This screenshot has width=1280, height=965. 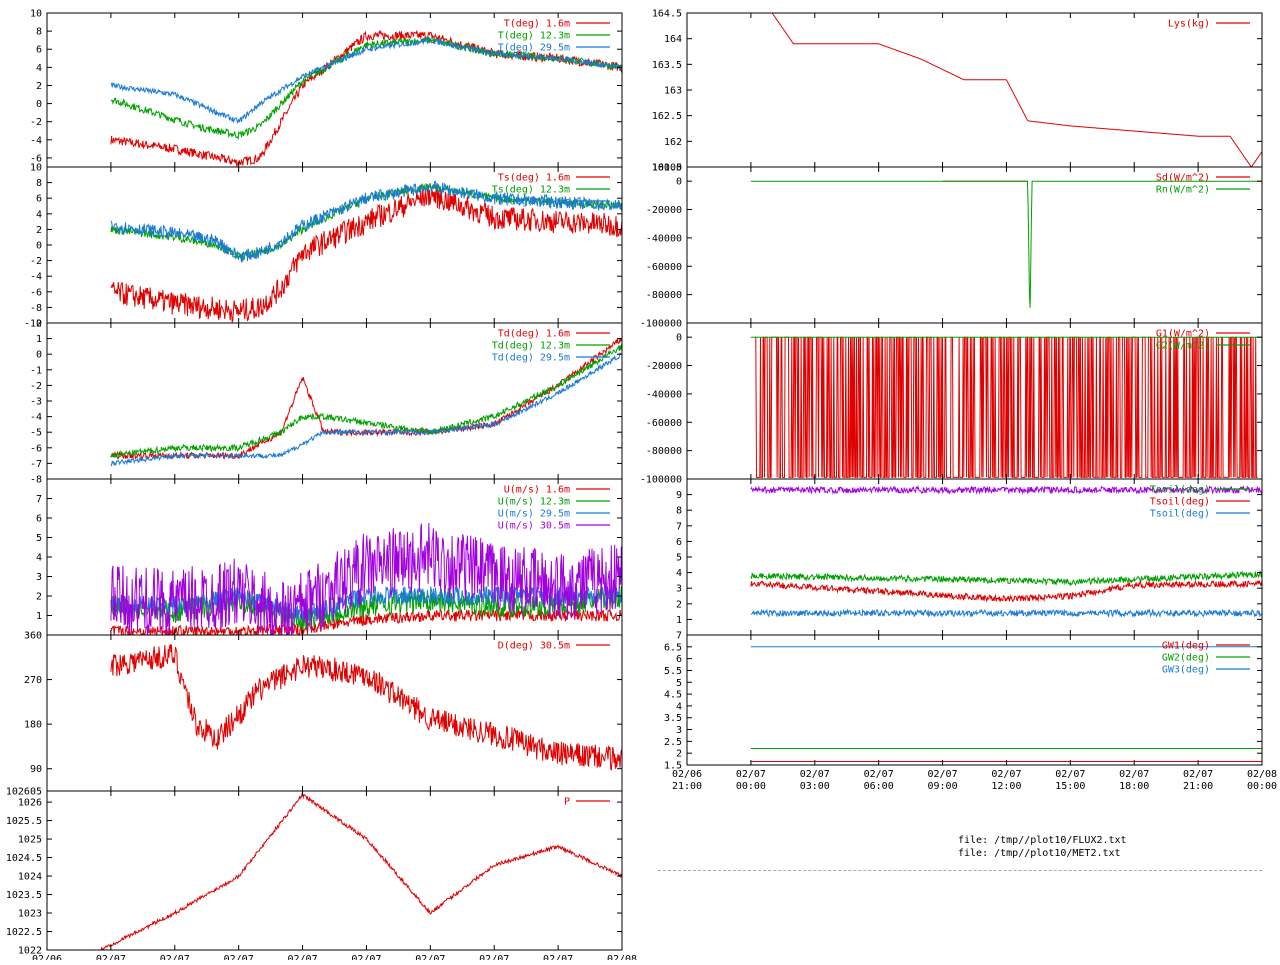 What do you see at coordinates (534, 514) in the screenshot?
I see `legend-label: U(m/s) 29.5m` at bounding box center [534, 514].